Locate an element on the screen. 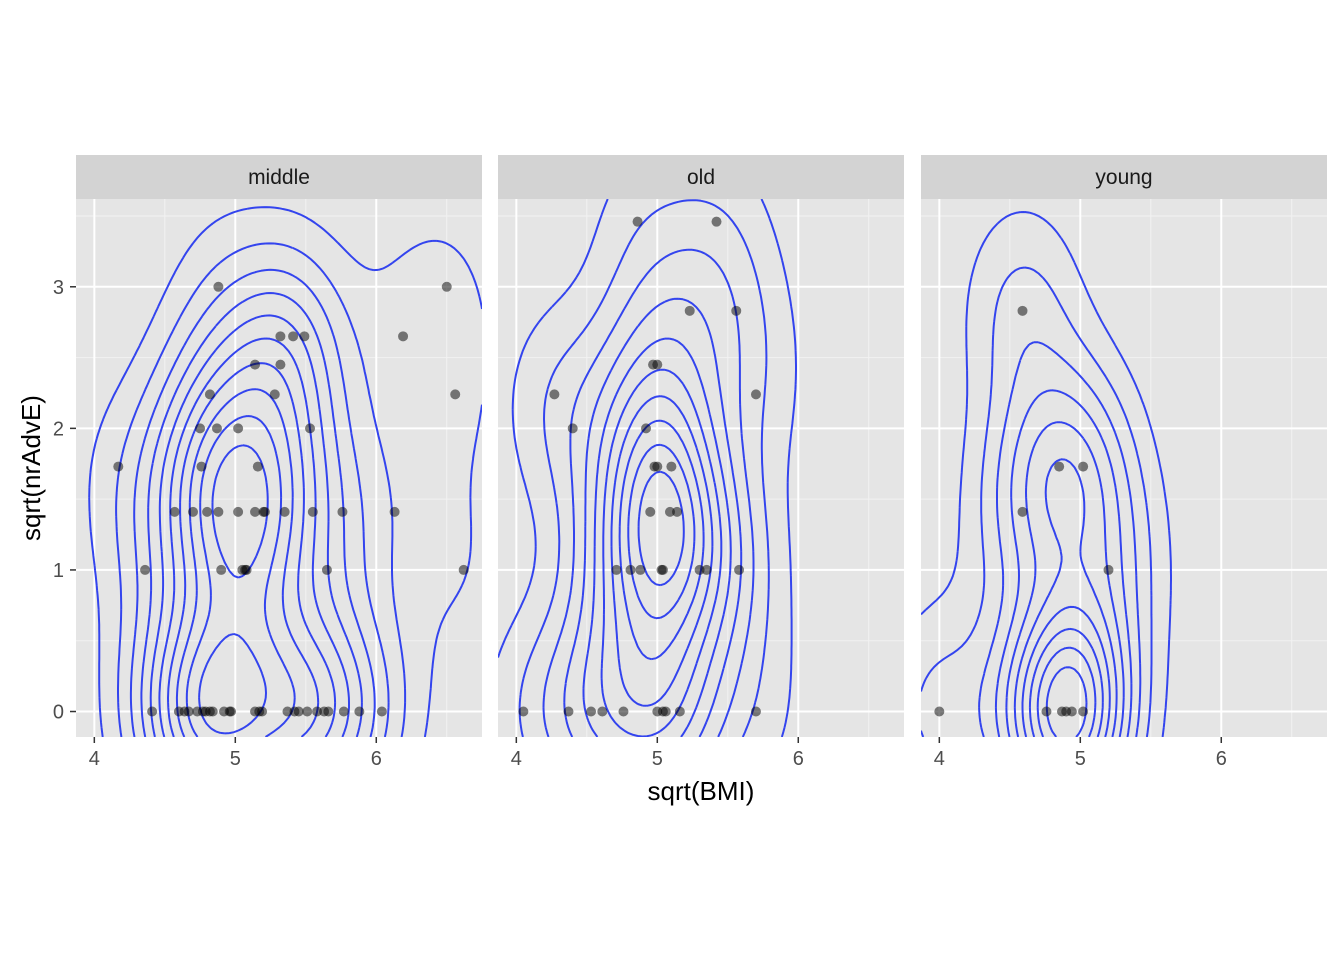 The height and width of the screenshot is (960, 1344). x-axis-title: sqrt(BMI) is located at coordinates (701, 791).